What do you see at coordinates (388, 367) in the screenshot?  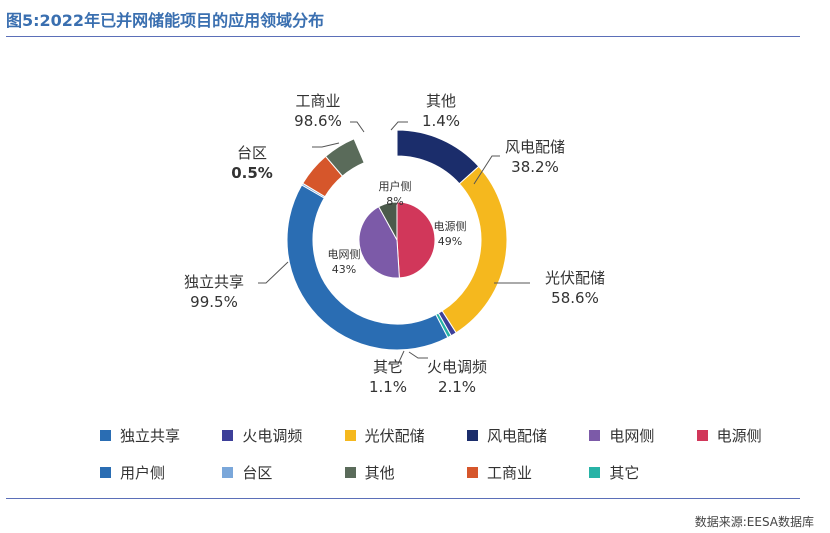 I see `outer-label-name-3: 其它` at bounding box center [388, 367].